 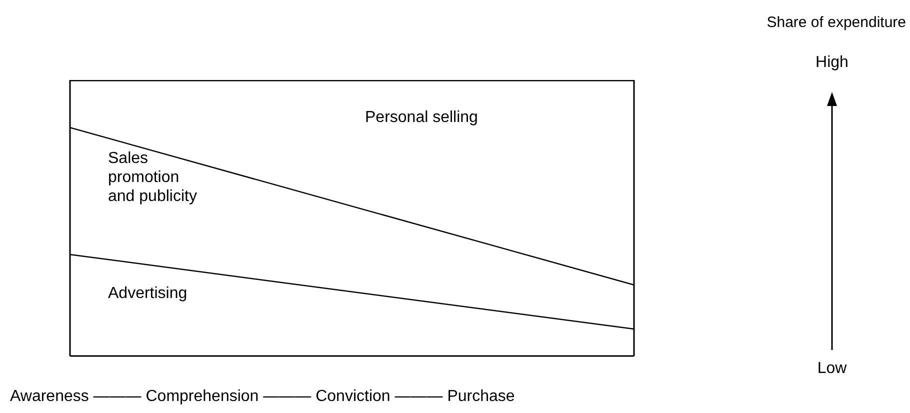 I want to click on text: Awareness ——— Comprehension ——— Conviction ——— Purchase, so click(x=262, y=397).